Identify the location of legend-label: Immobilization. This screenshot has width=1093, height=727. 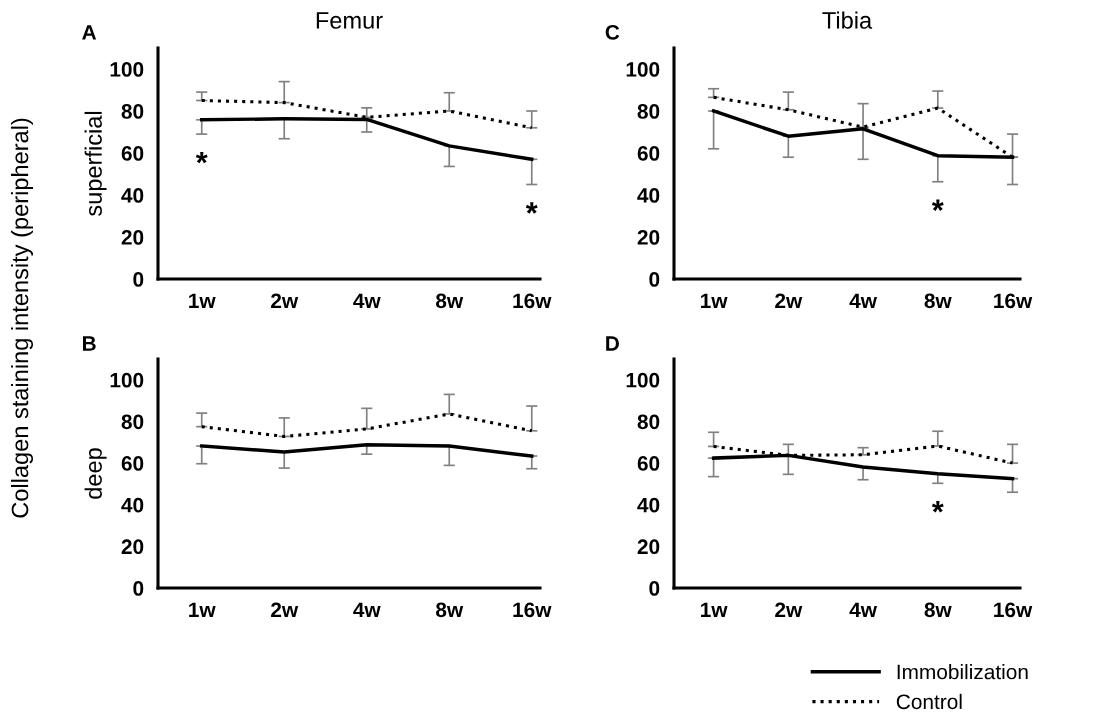
(962, 672).